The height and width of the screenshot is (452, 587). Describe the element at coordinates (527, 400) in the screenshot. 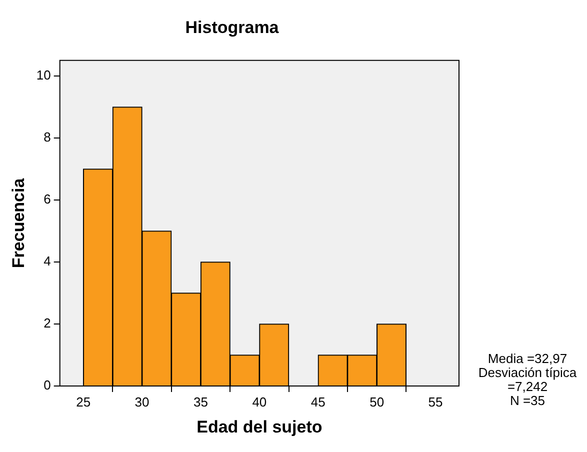

I see `text: N =35` at that location.